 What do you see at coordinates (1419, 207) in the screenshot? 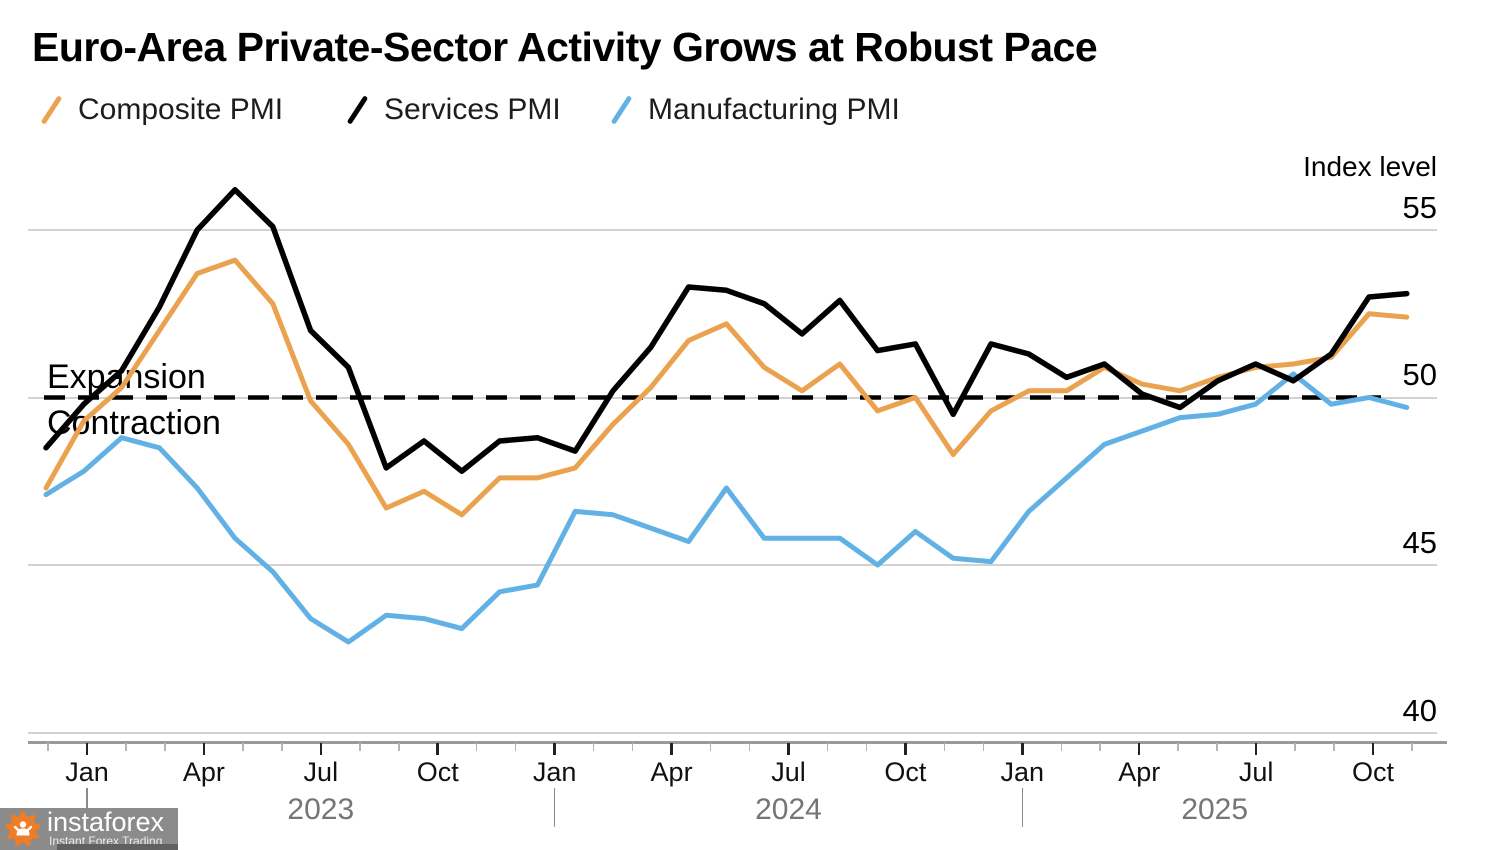
I see `y-tick-label-55: 55` at bounding box center [1419, 207].